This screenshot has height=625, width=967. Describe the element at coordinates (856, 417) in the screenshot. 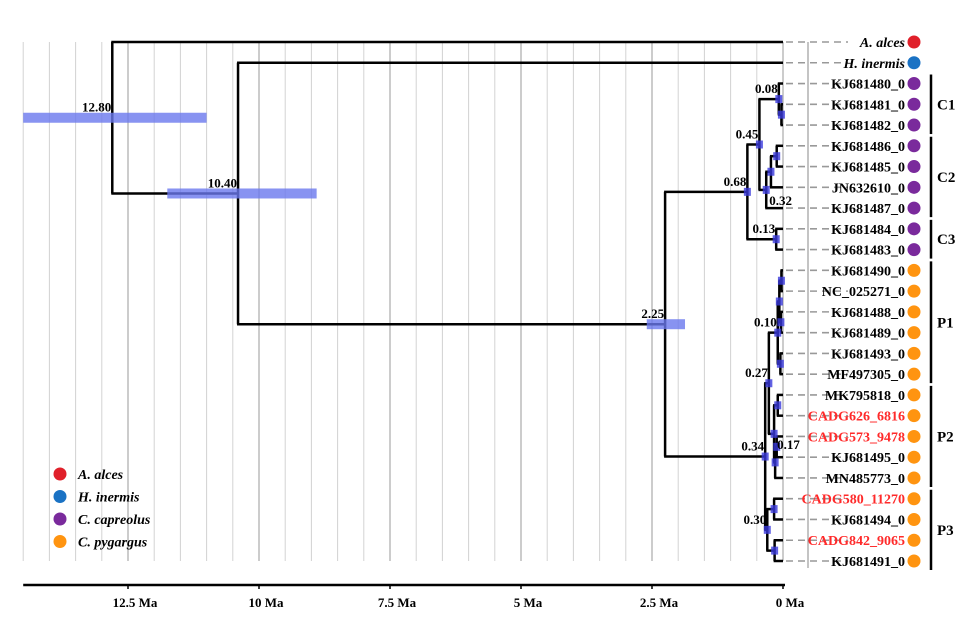

I see `tip-label: CADG626_6816` at that location.